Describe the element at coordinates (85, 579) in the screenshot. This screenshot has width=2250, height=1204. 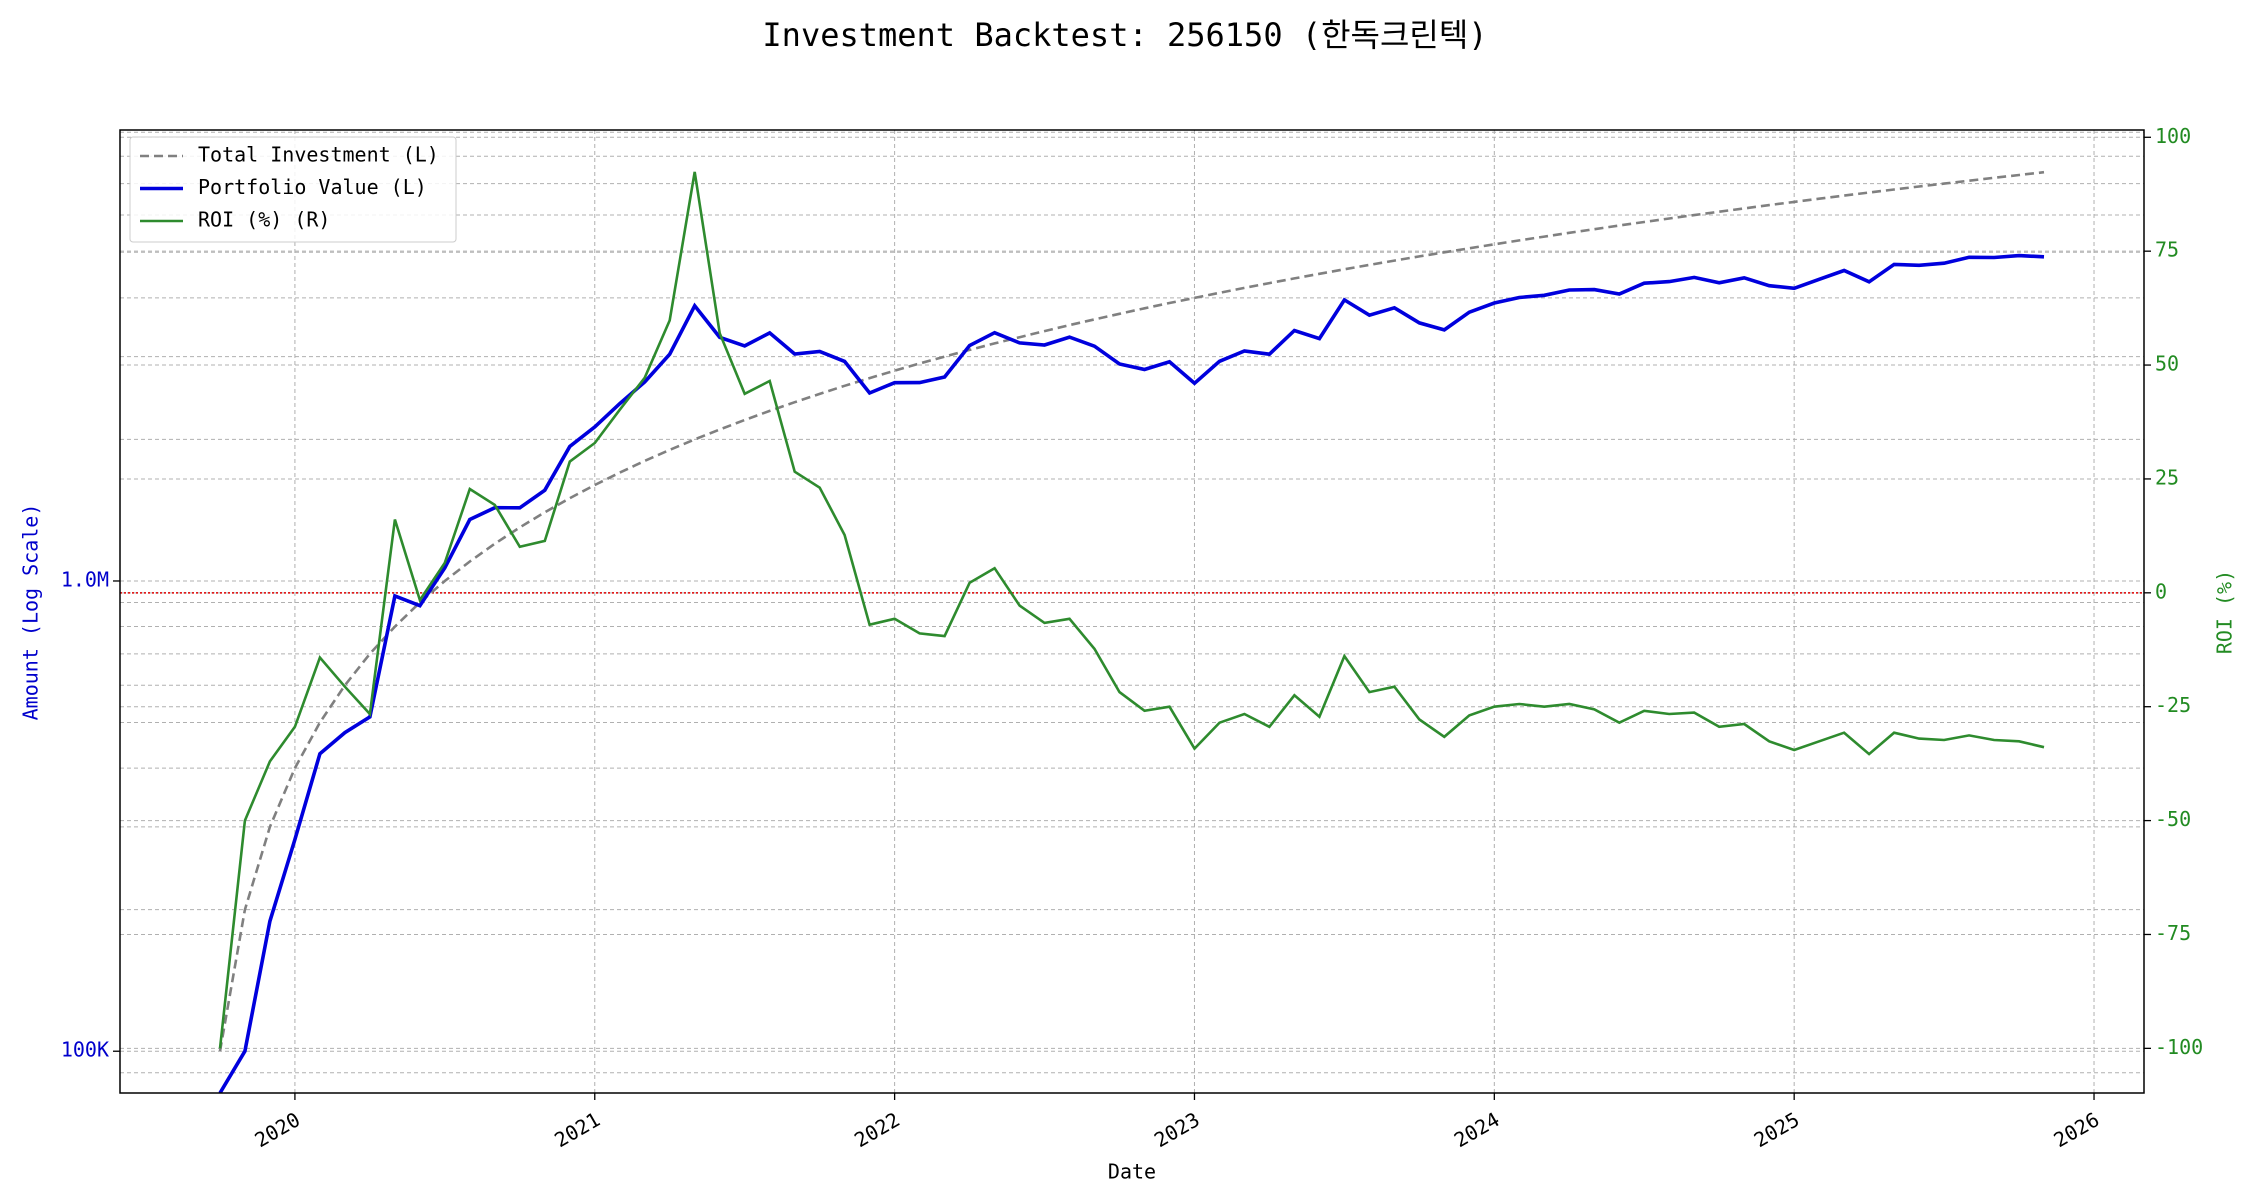
I see `y-tick-label: 1.0M` at that location.